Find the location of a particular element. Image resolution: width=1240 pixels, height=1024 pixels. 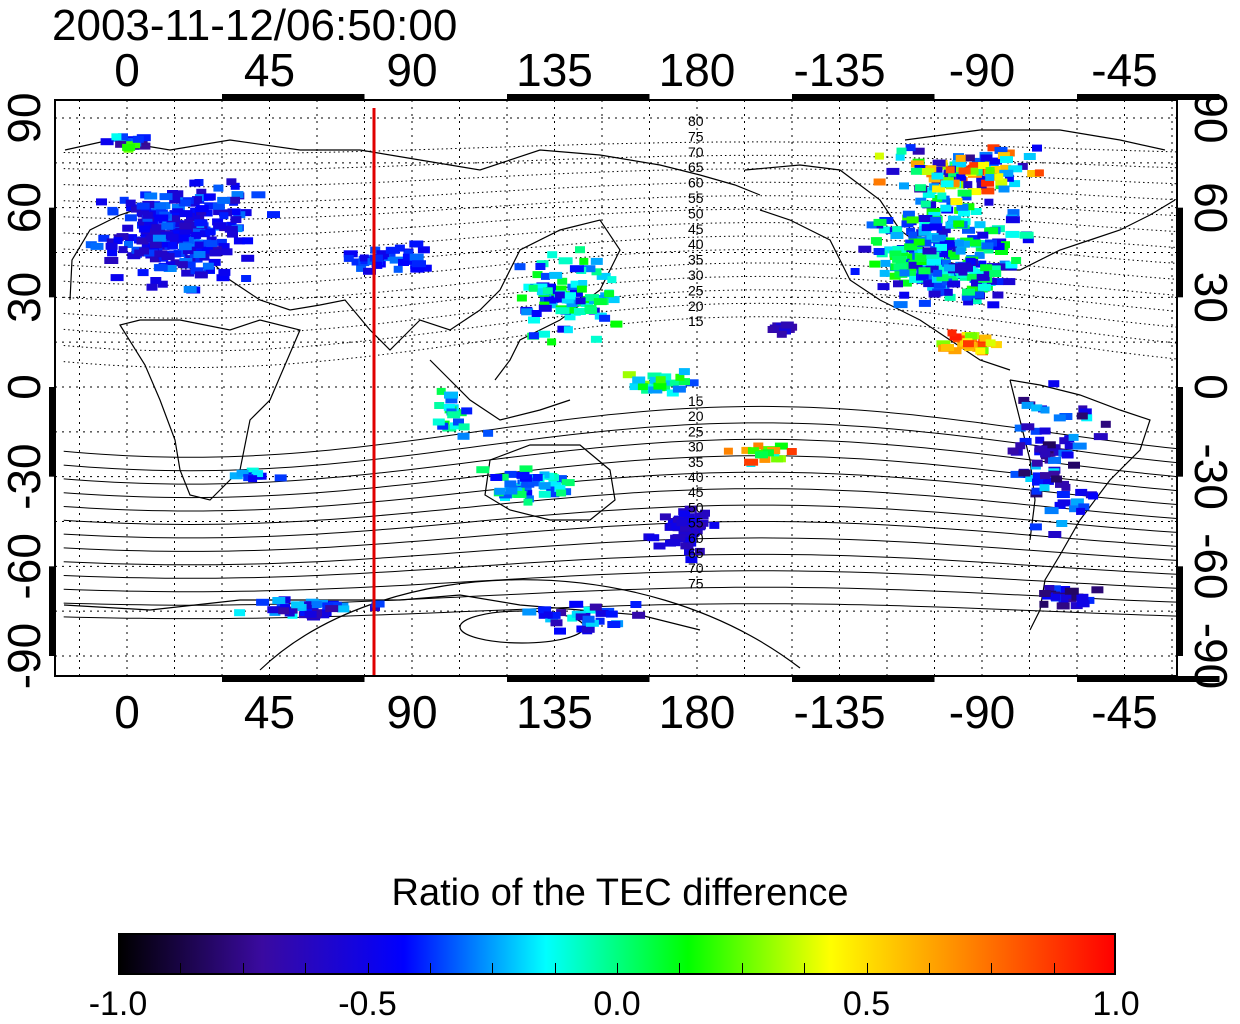

contour-label: 70 is located at coordinates (696, 568).